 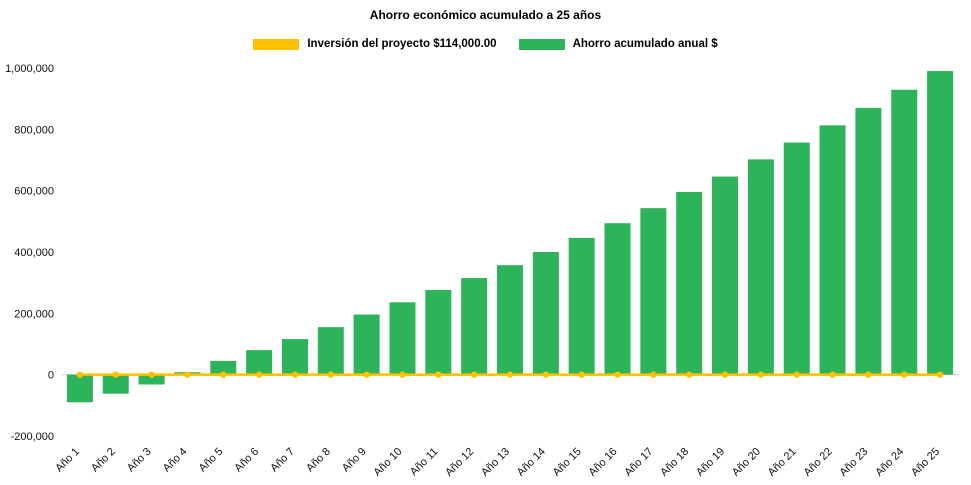 What do you see at coordinates (175, 460) in the screenshot?
I see `x-tick-label: Año 4` at bounding box center [175, 460].